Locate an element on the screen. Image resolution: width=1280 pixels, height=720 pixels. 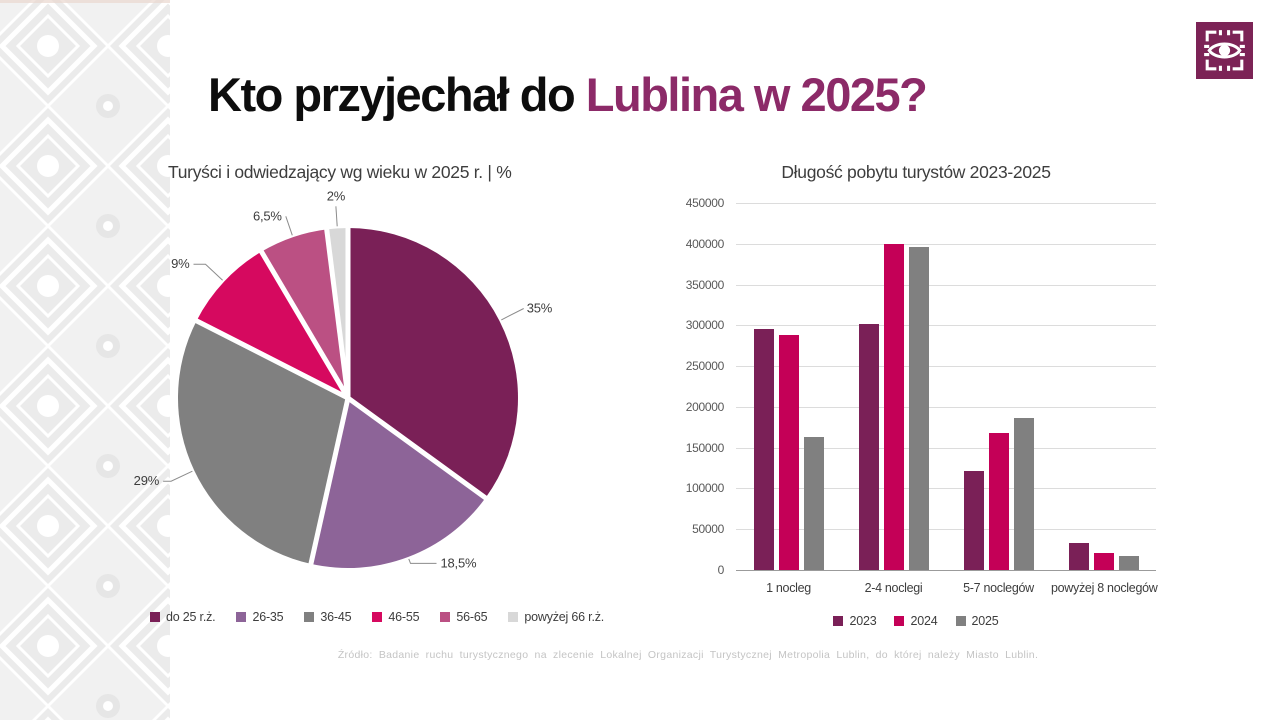
legend-label: 2023 is located at coordinates (863, 621).